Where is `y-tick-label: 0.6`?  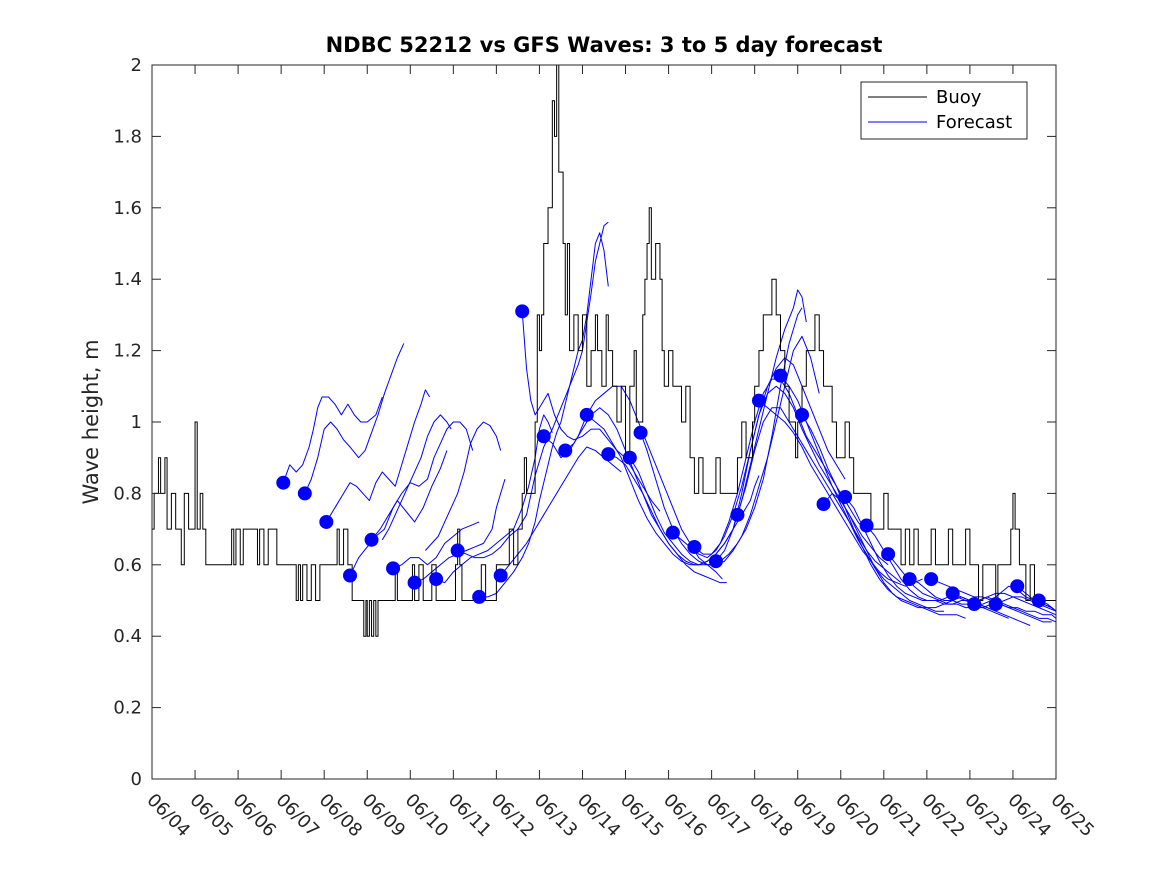 y-tick-label: 0.6 is located at coordinates (127, 565).